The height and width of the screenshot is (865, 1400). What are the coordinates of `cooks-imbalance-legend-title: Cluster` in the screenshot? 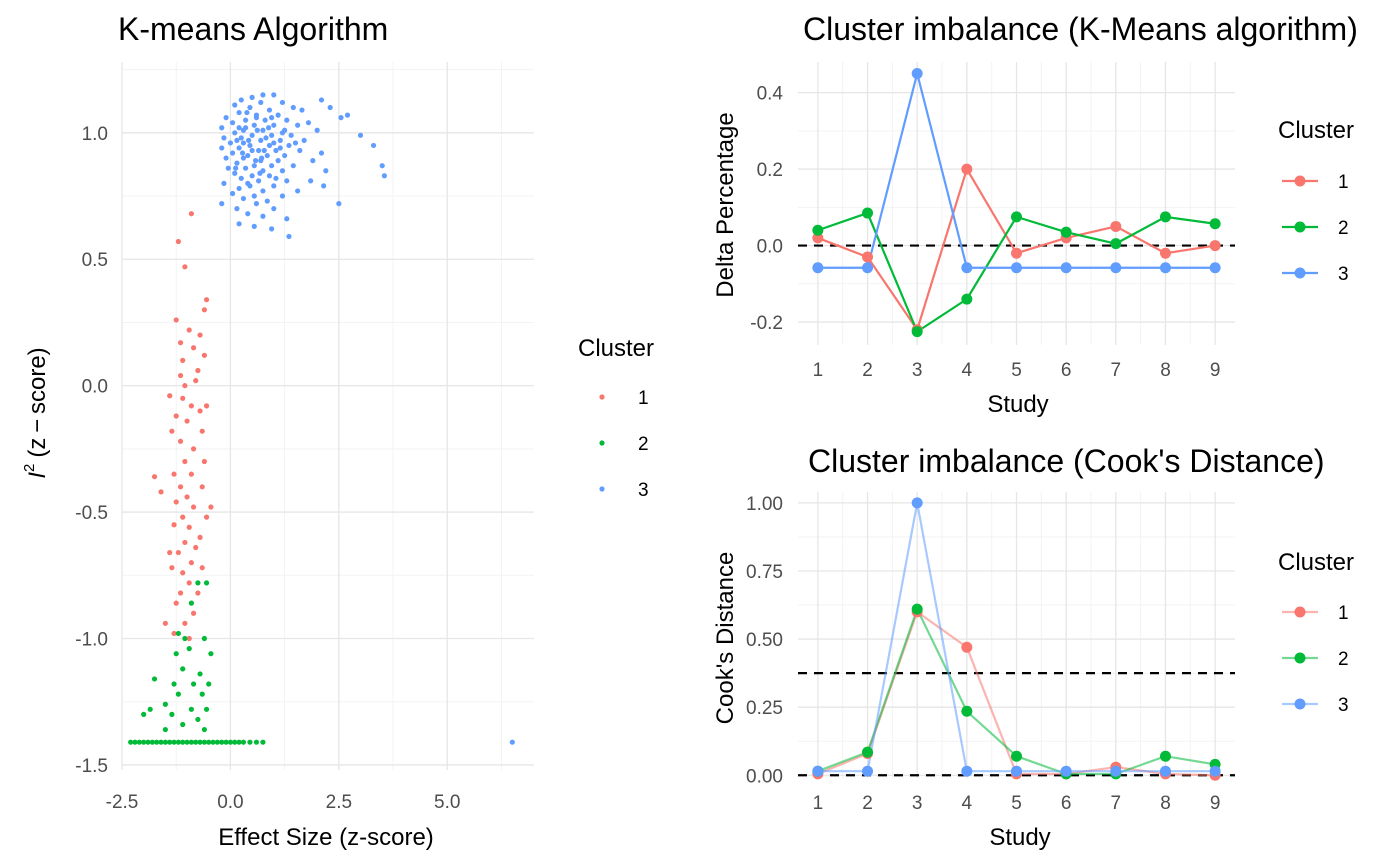 It's located at (1316, 562).